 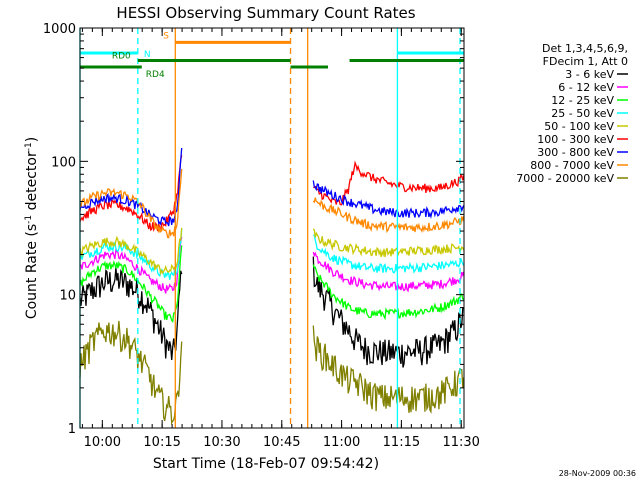 What do you see at coordinates (401, 442) in the screenshot?
I see `x-tick-label-5: 11:15` at bounding box center [401, 442].